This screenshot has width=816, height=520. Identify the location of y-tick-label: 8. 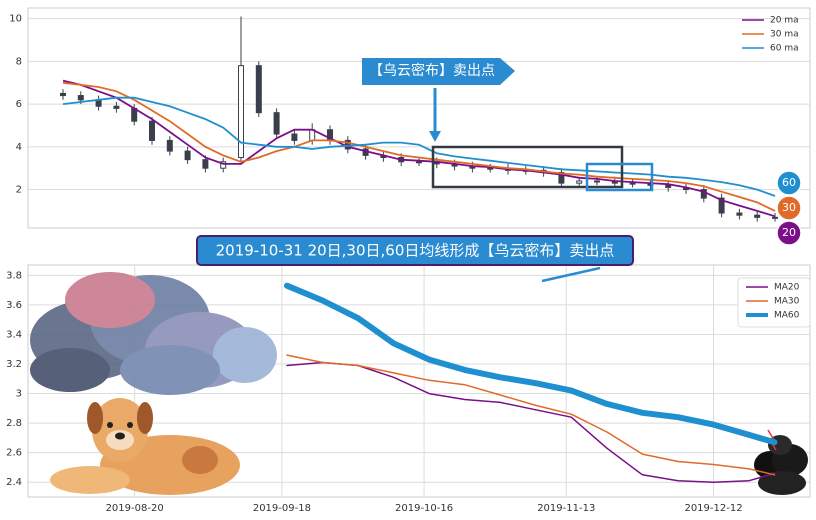
(19, 61).